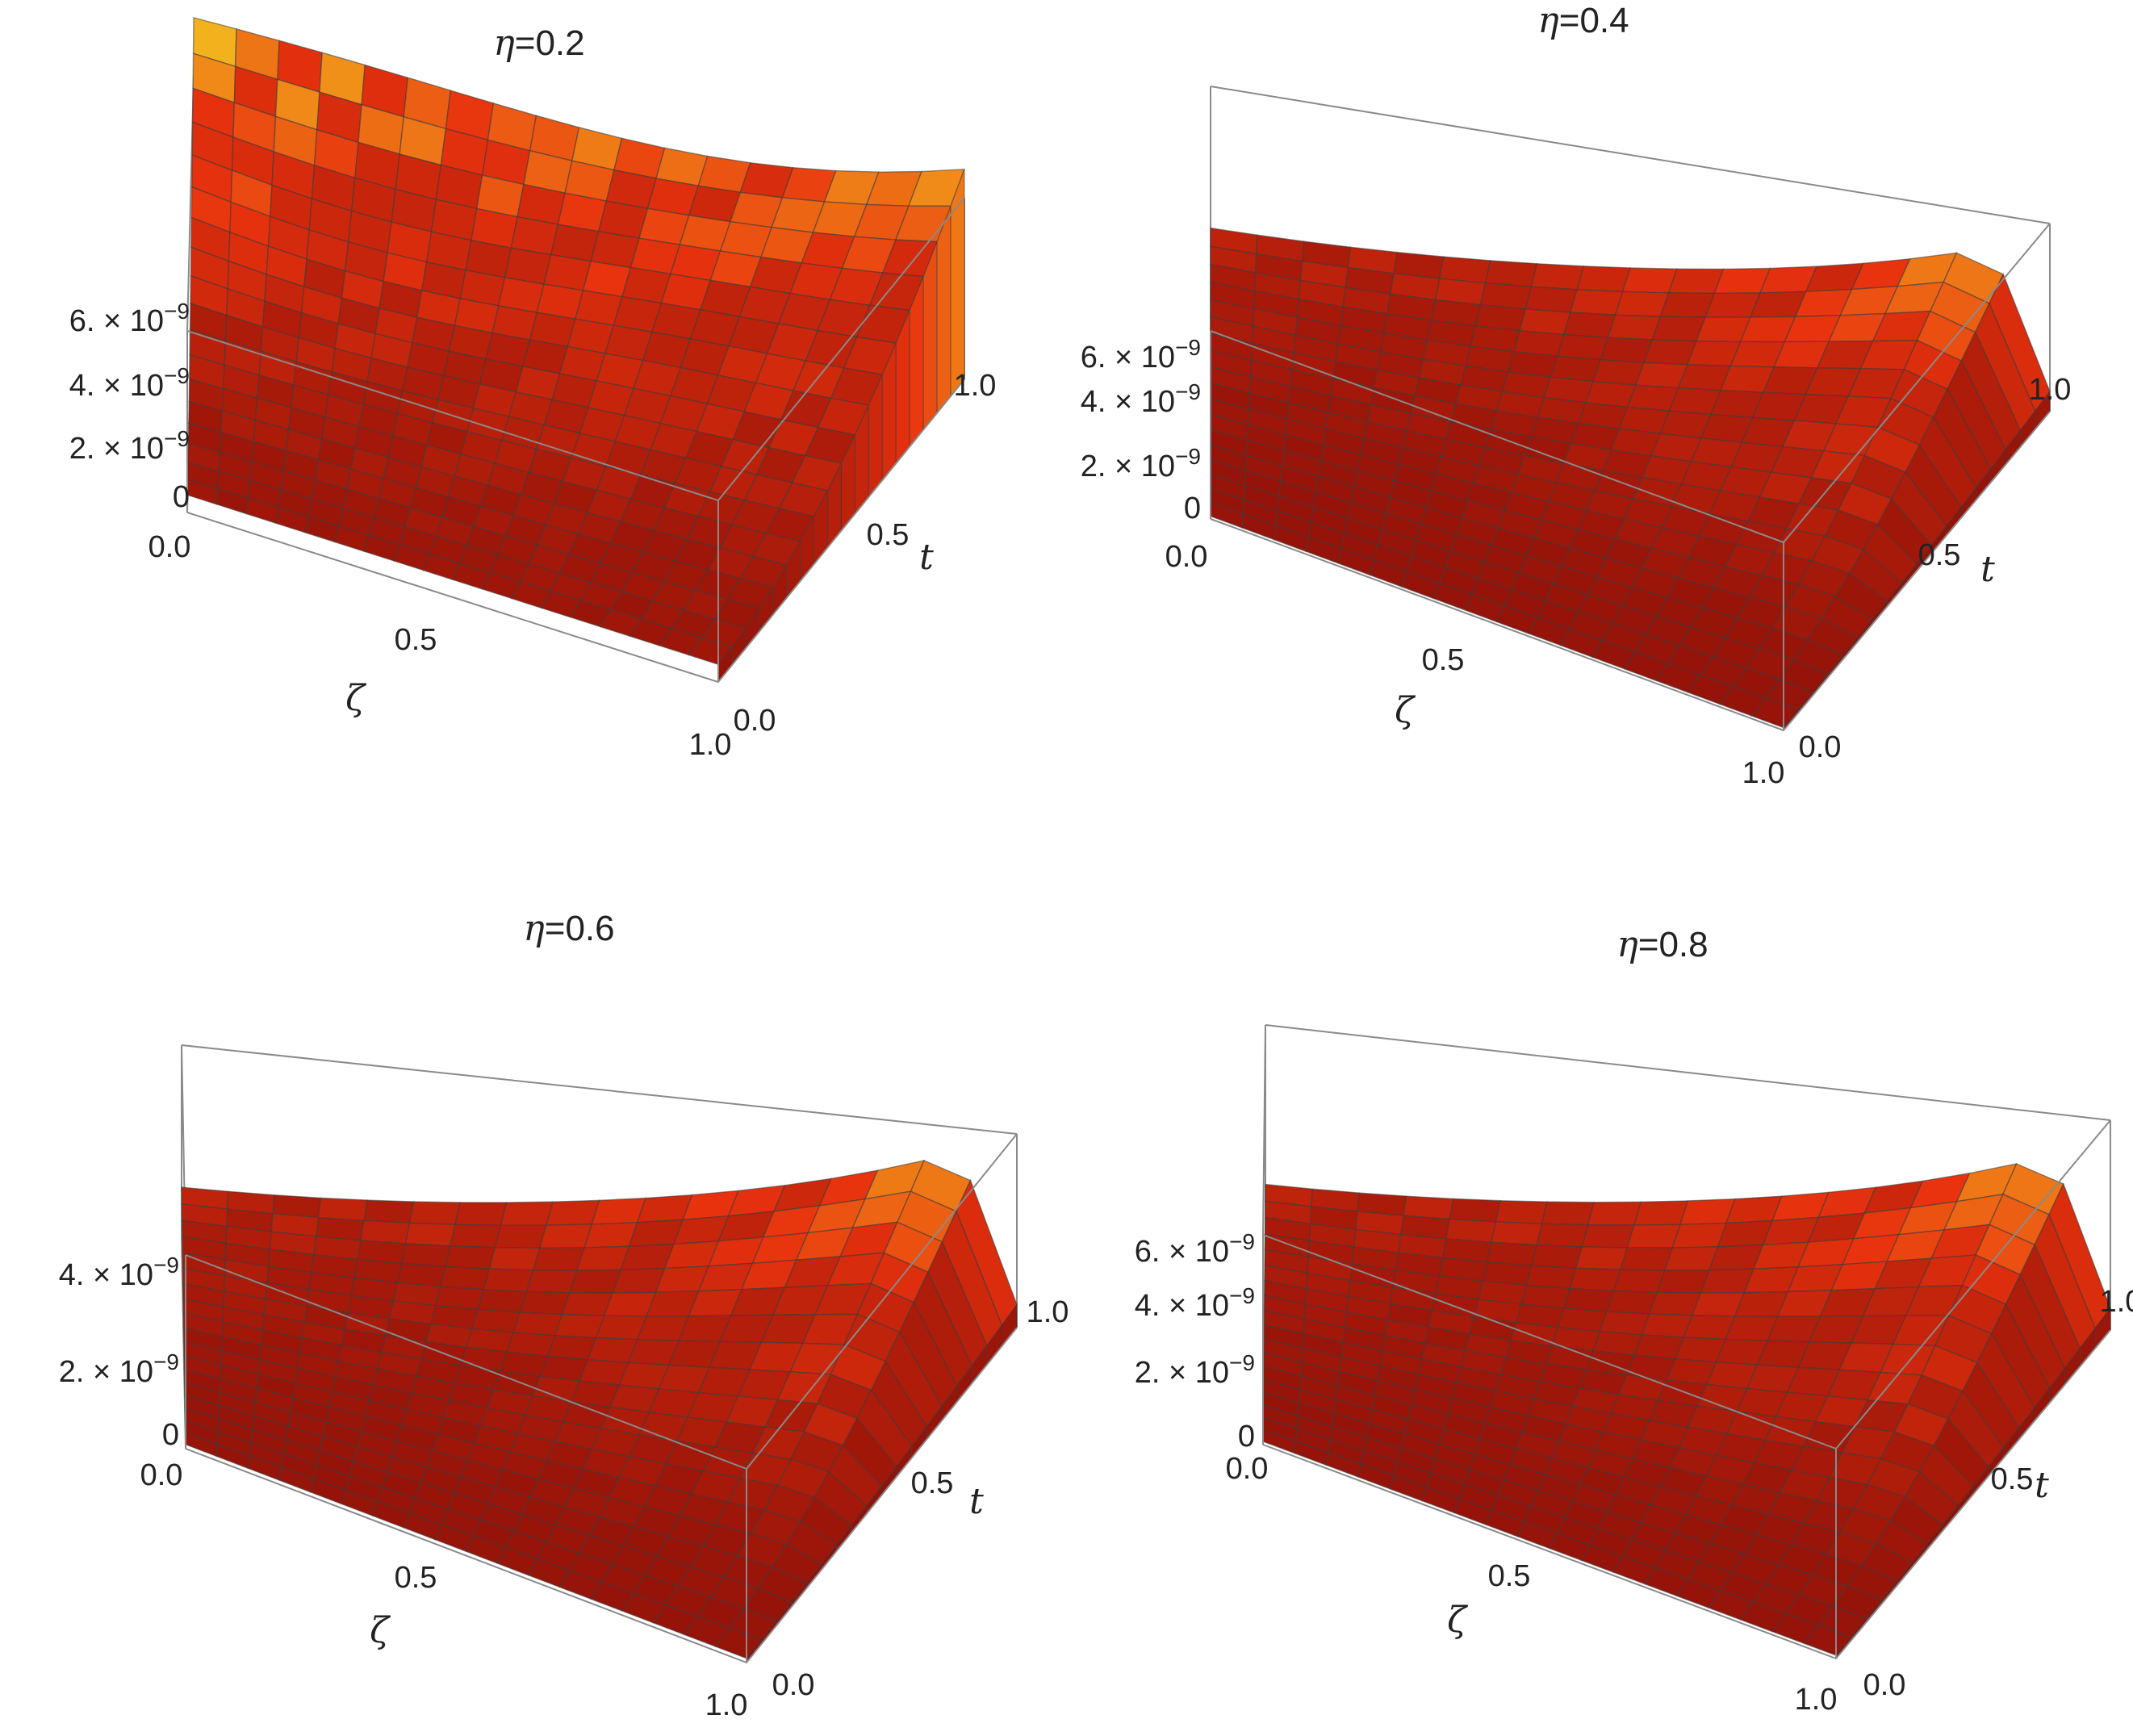 The width and height of the screenshot is (2133, 1736). What do you see at coordinates (538, 44) in the screenshot?
I see `panel-title: η=0.2` at bounding box center [538, 44].